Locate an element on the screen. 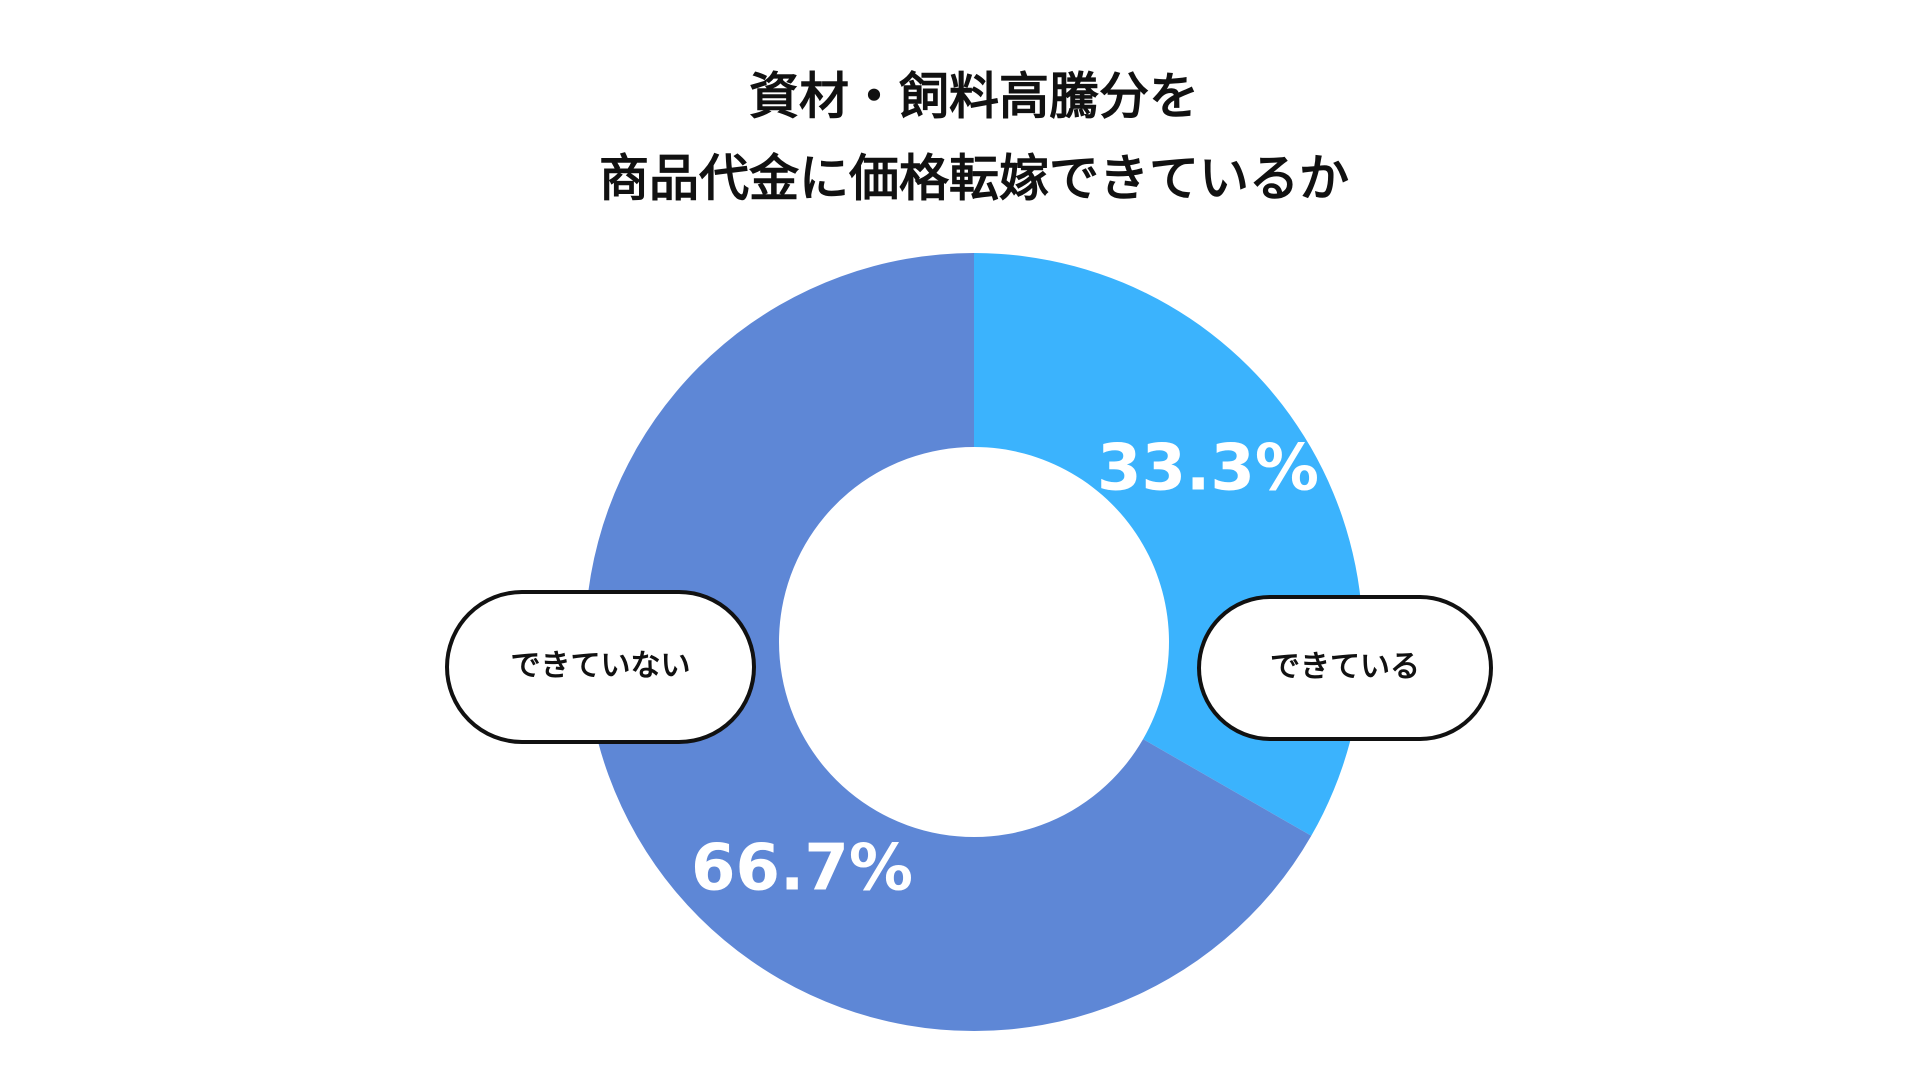  category-label: できている is located at coordinates (1345, 667).